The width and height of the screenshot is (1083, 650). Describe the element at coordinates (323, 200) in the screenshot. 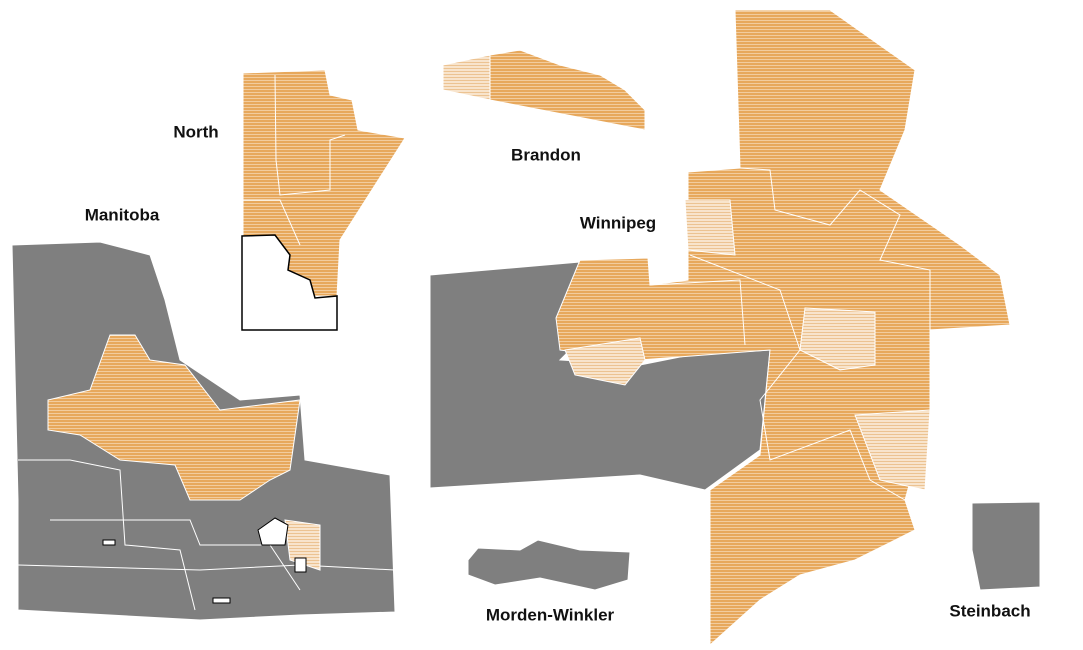

I see `north-inset` at that location.